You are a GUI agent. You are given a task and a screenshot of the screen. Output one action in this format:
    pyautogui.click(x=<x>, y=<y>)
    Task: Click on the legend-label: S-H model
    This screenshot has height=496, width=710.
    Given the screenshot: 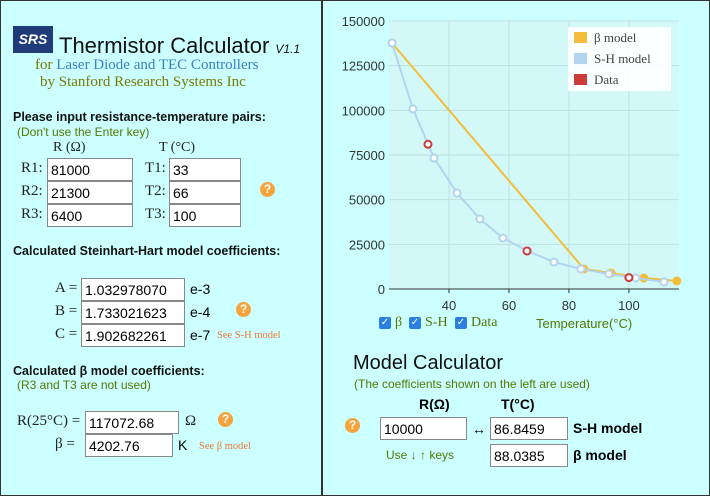 What is the action you would take?
    pyautogui.click(x=622, y=58)
    